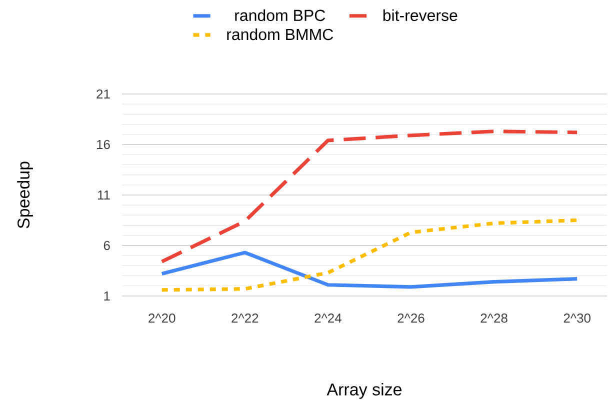 This screenshot has width=608, height=406. I want to click on x-tick-label: 2^24, so click(328, 318).